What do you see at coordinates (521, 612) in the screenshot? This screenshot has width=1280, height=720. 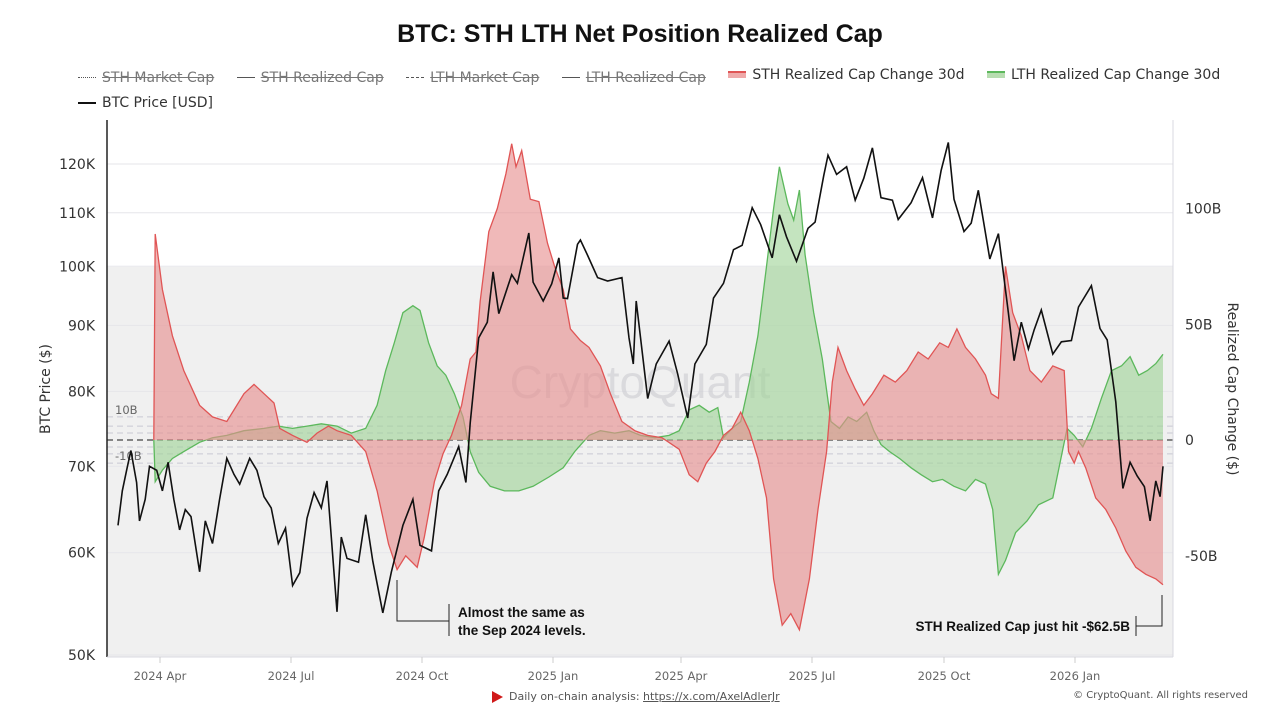 I see `annotation-sep2024-line1: Almost the same as` at bounding box center [521, 612].